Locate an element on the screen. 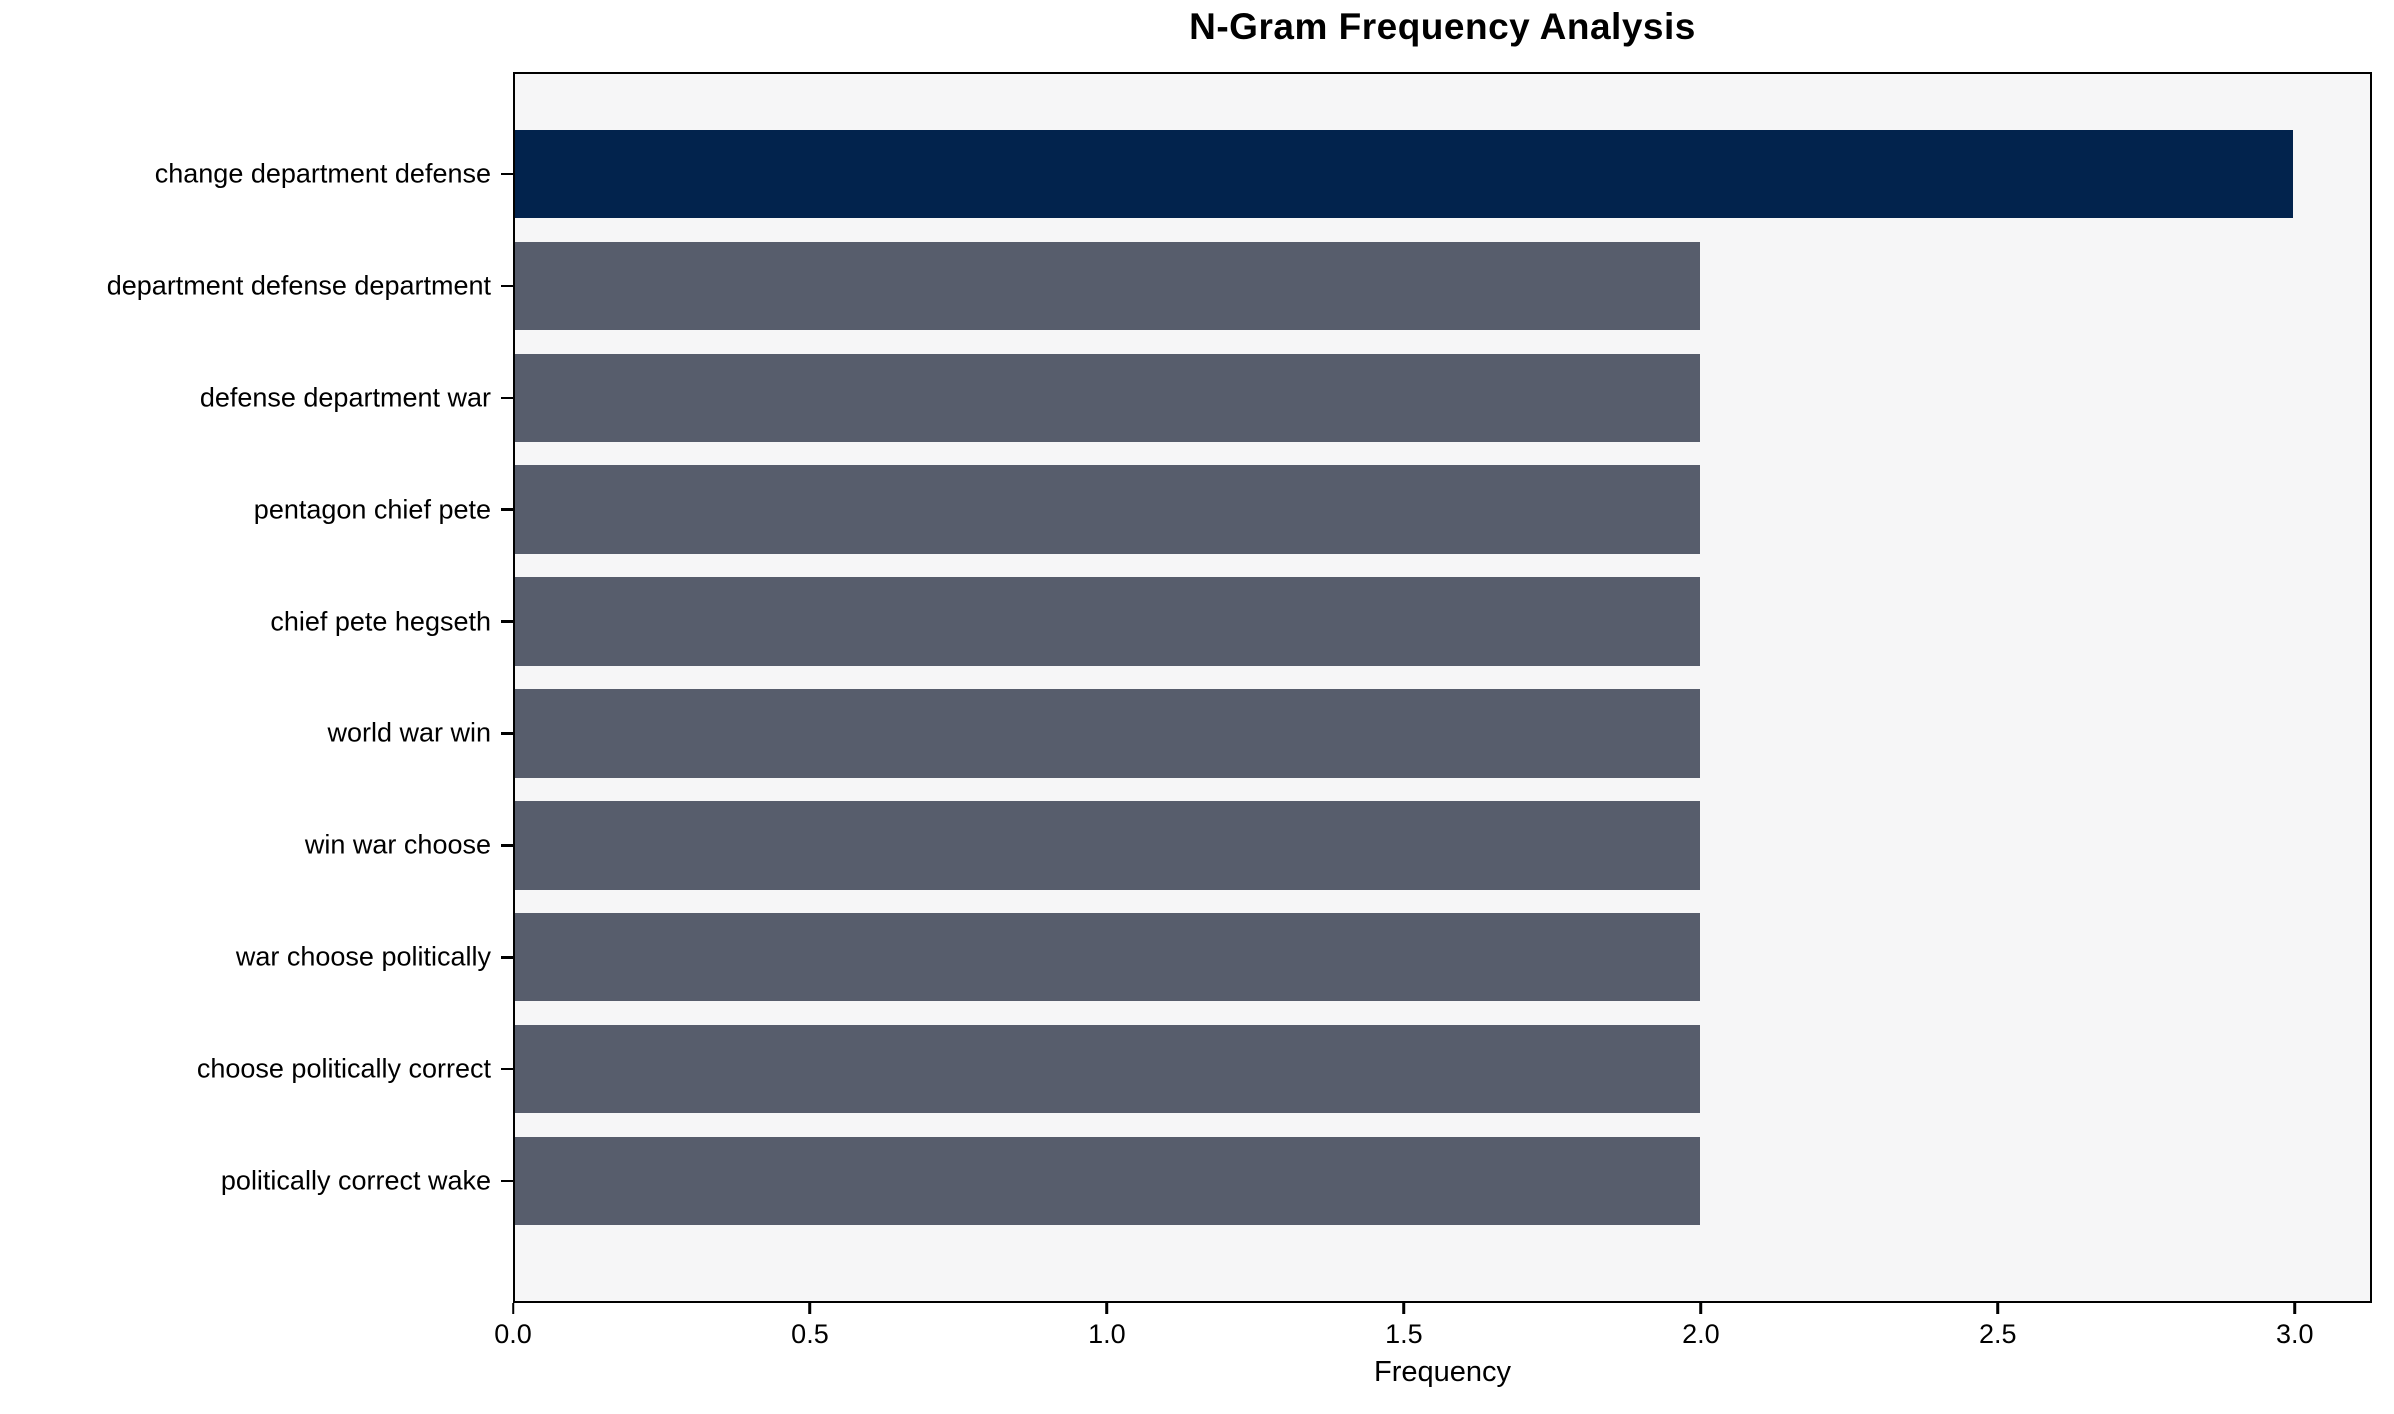  x-tick-label: 2.0 is located at coordinates (1701, 1334).